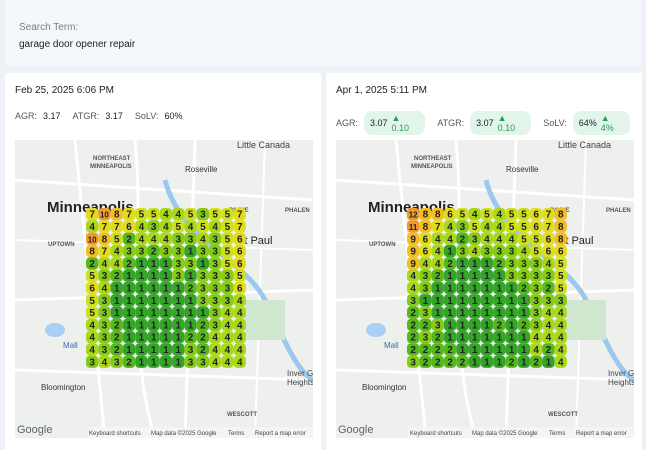 Image resolution: width=646 pixels, height=450 pixels. I want to click on rank-value: 8, so click(92, 252).